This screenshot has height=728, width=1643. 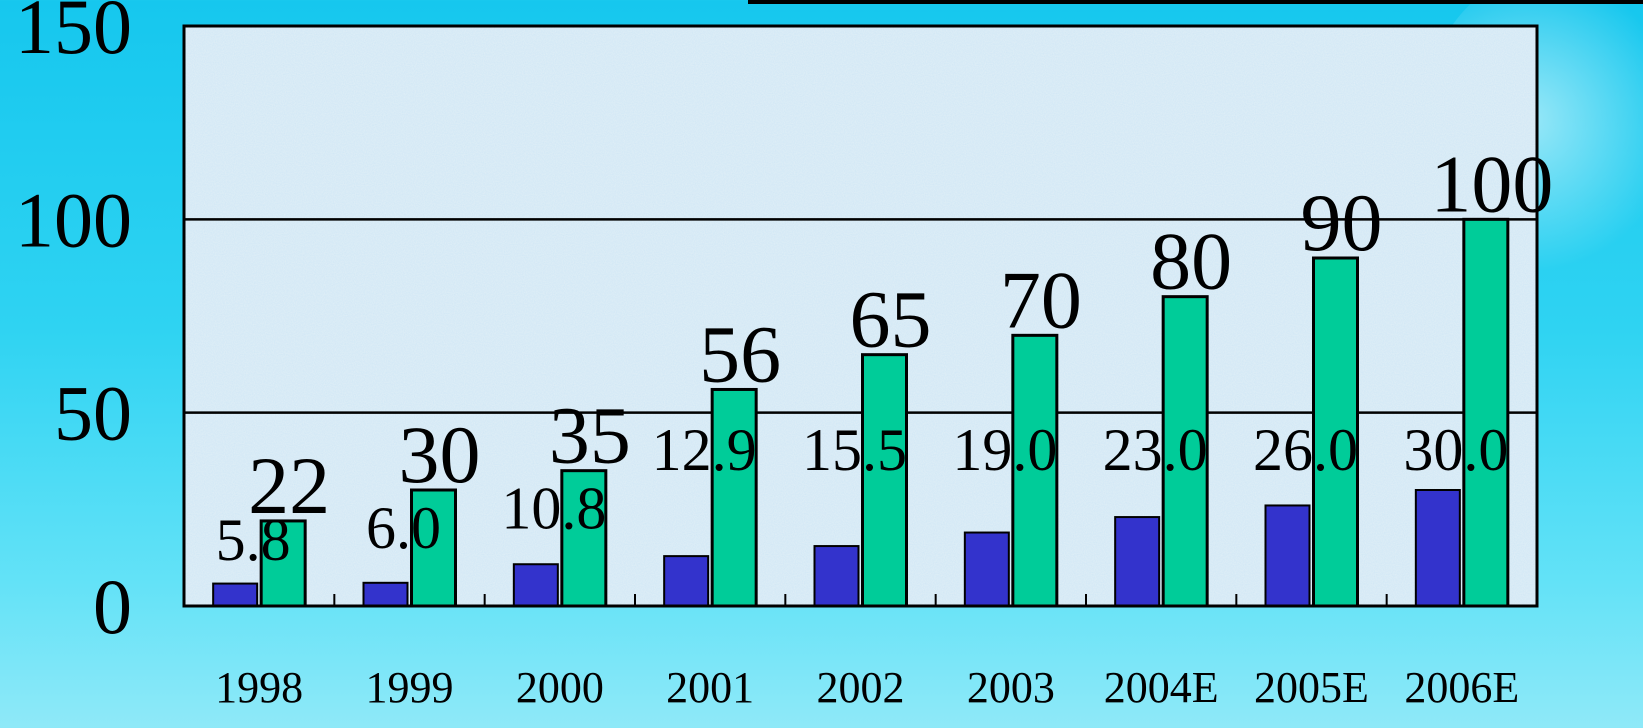 I want to click on bar-series2-2002, so click(x=884, y=480).